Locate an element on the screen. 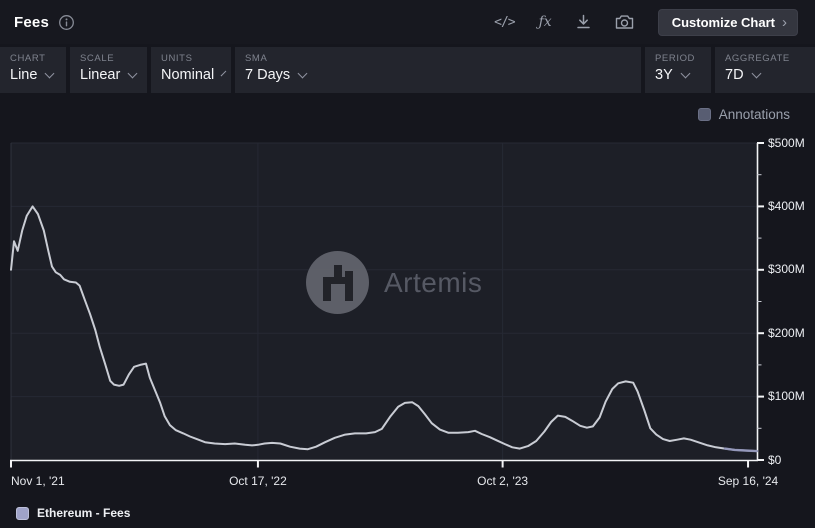  scale-dropdown: SCALE Linear is located at coordinates (108, 70).